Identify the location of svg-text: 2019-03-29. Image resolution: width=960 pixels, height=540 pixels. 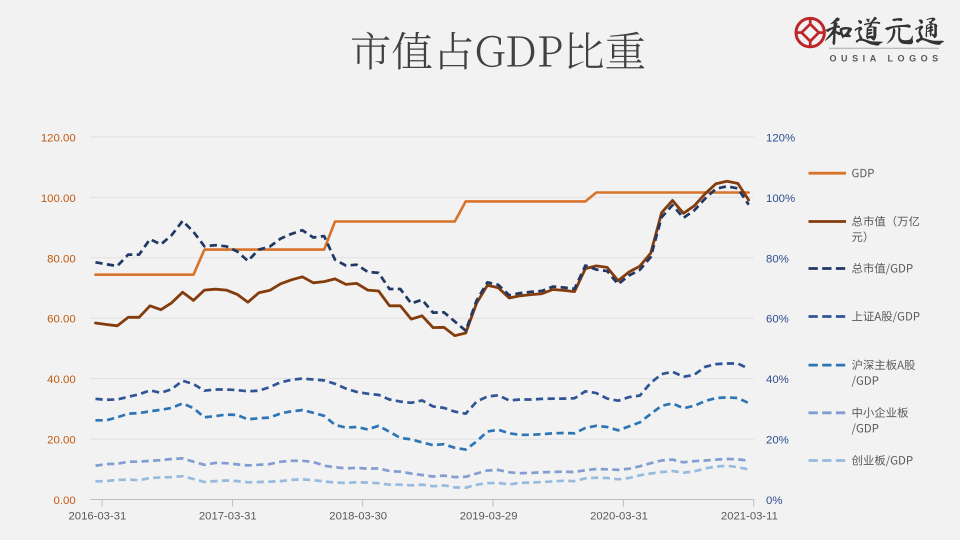
(489, 516).